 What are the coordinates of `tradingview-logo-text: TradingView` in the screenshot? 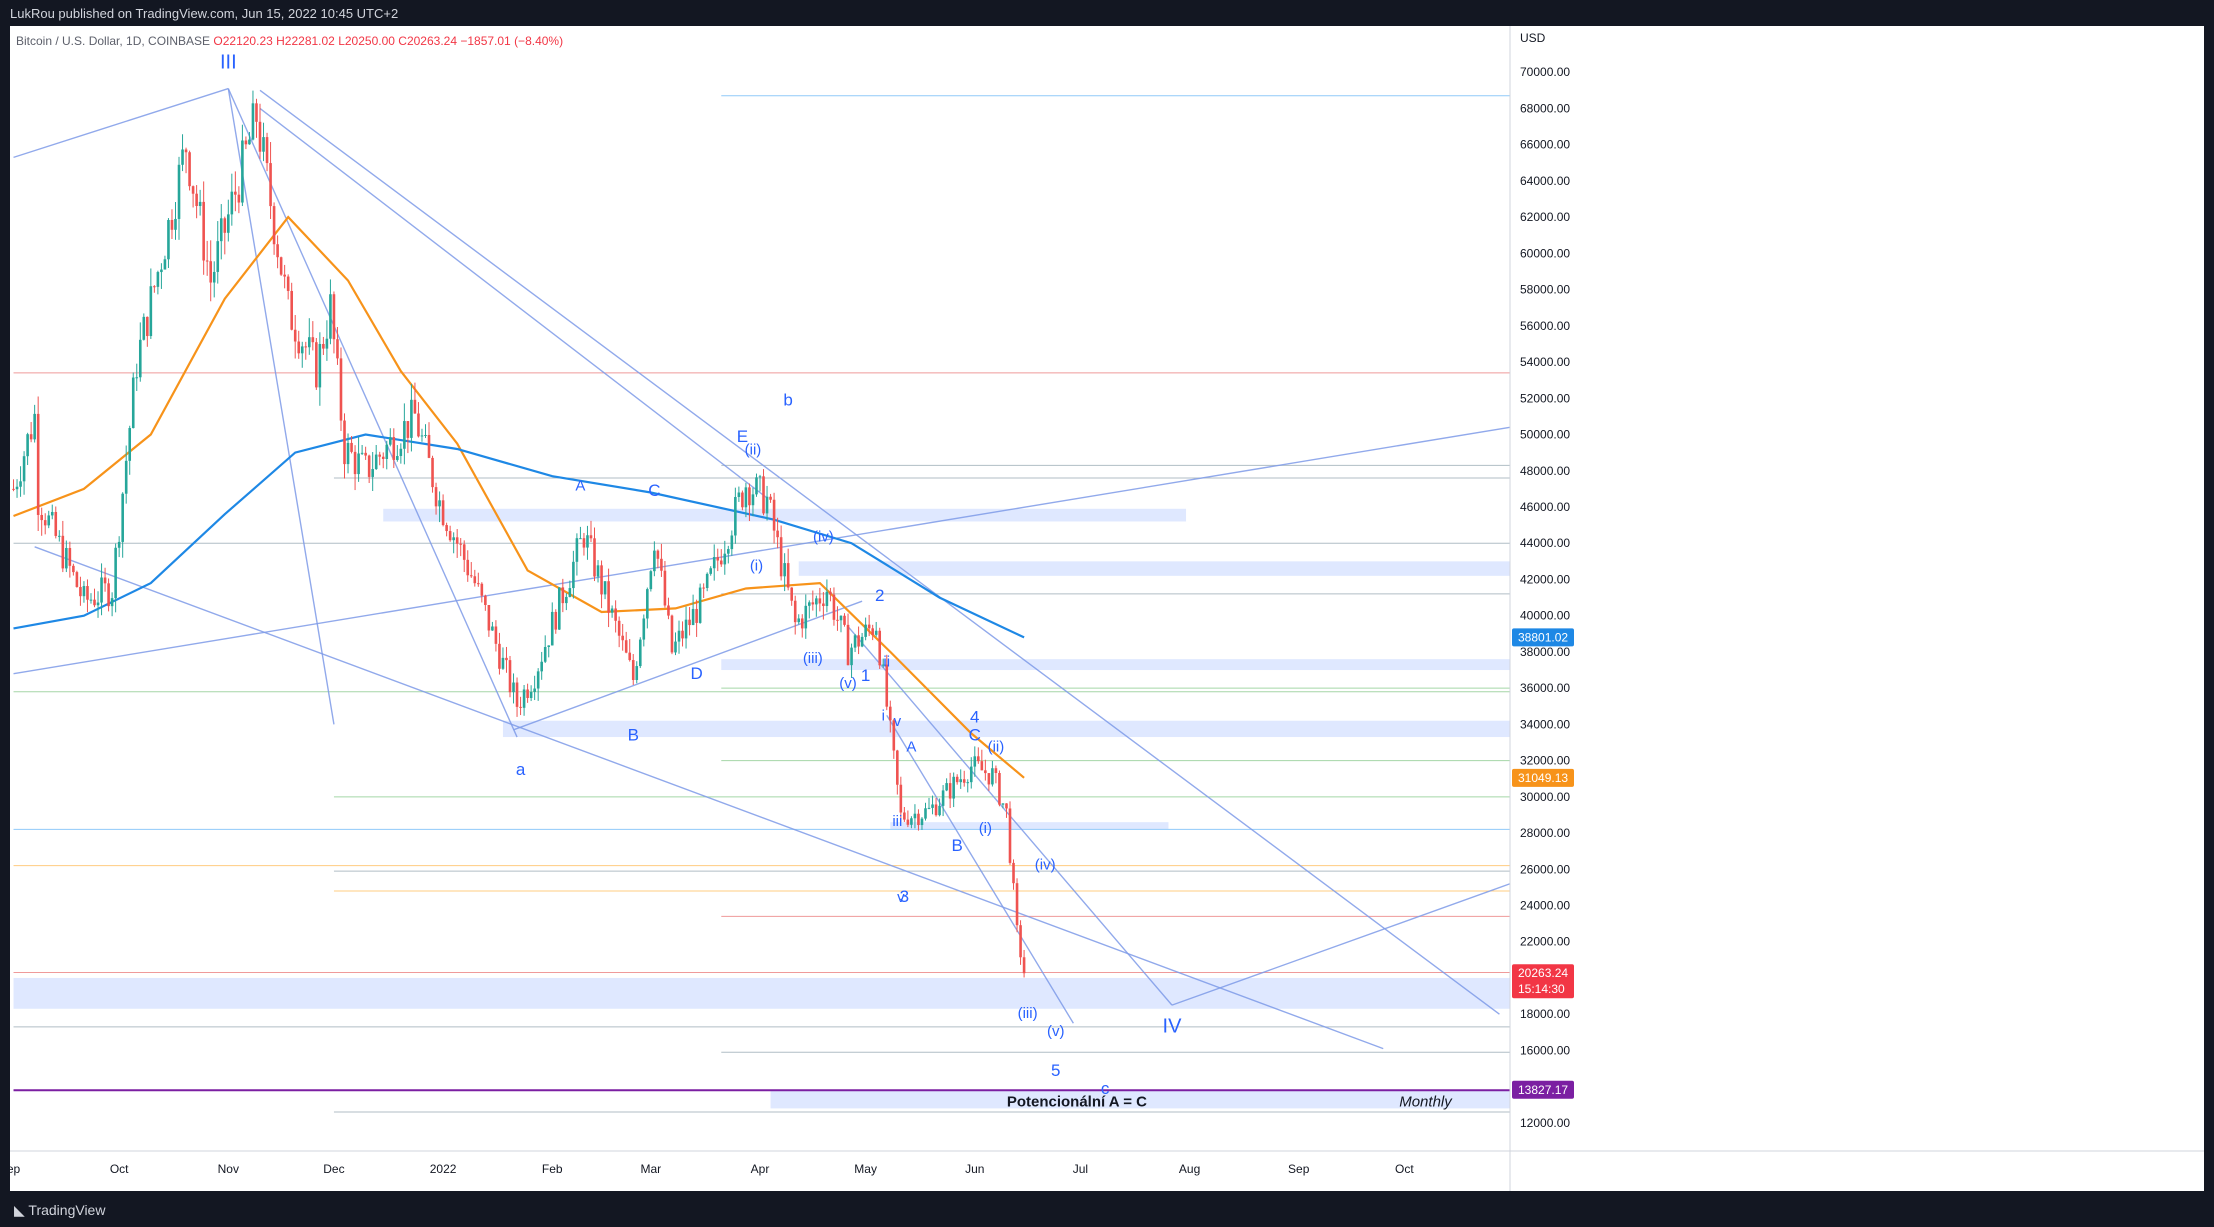 It's located at (67, 1210).